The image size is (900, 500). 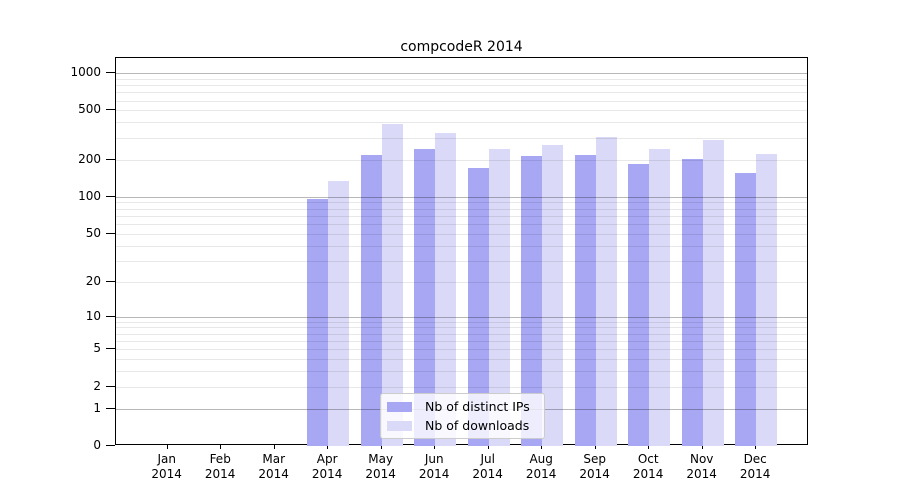 What do you see at coordinates (487, 466) in the screenshot?
I see `x-tick-label: Jul 2014` at bounding box center [487, 466].